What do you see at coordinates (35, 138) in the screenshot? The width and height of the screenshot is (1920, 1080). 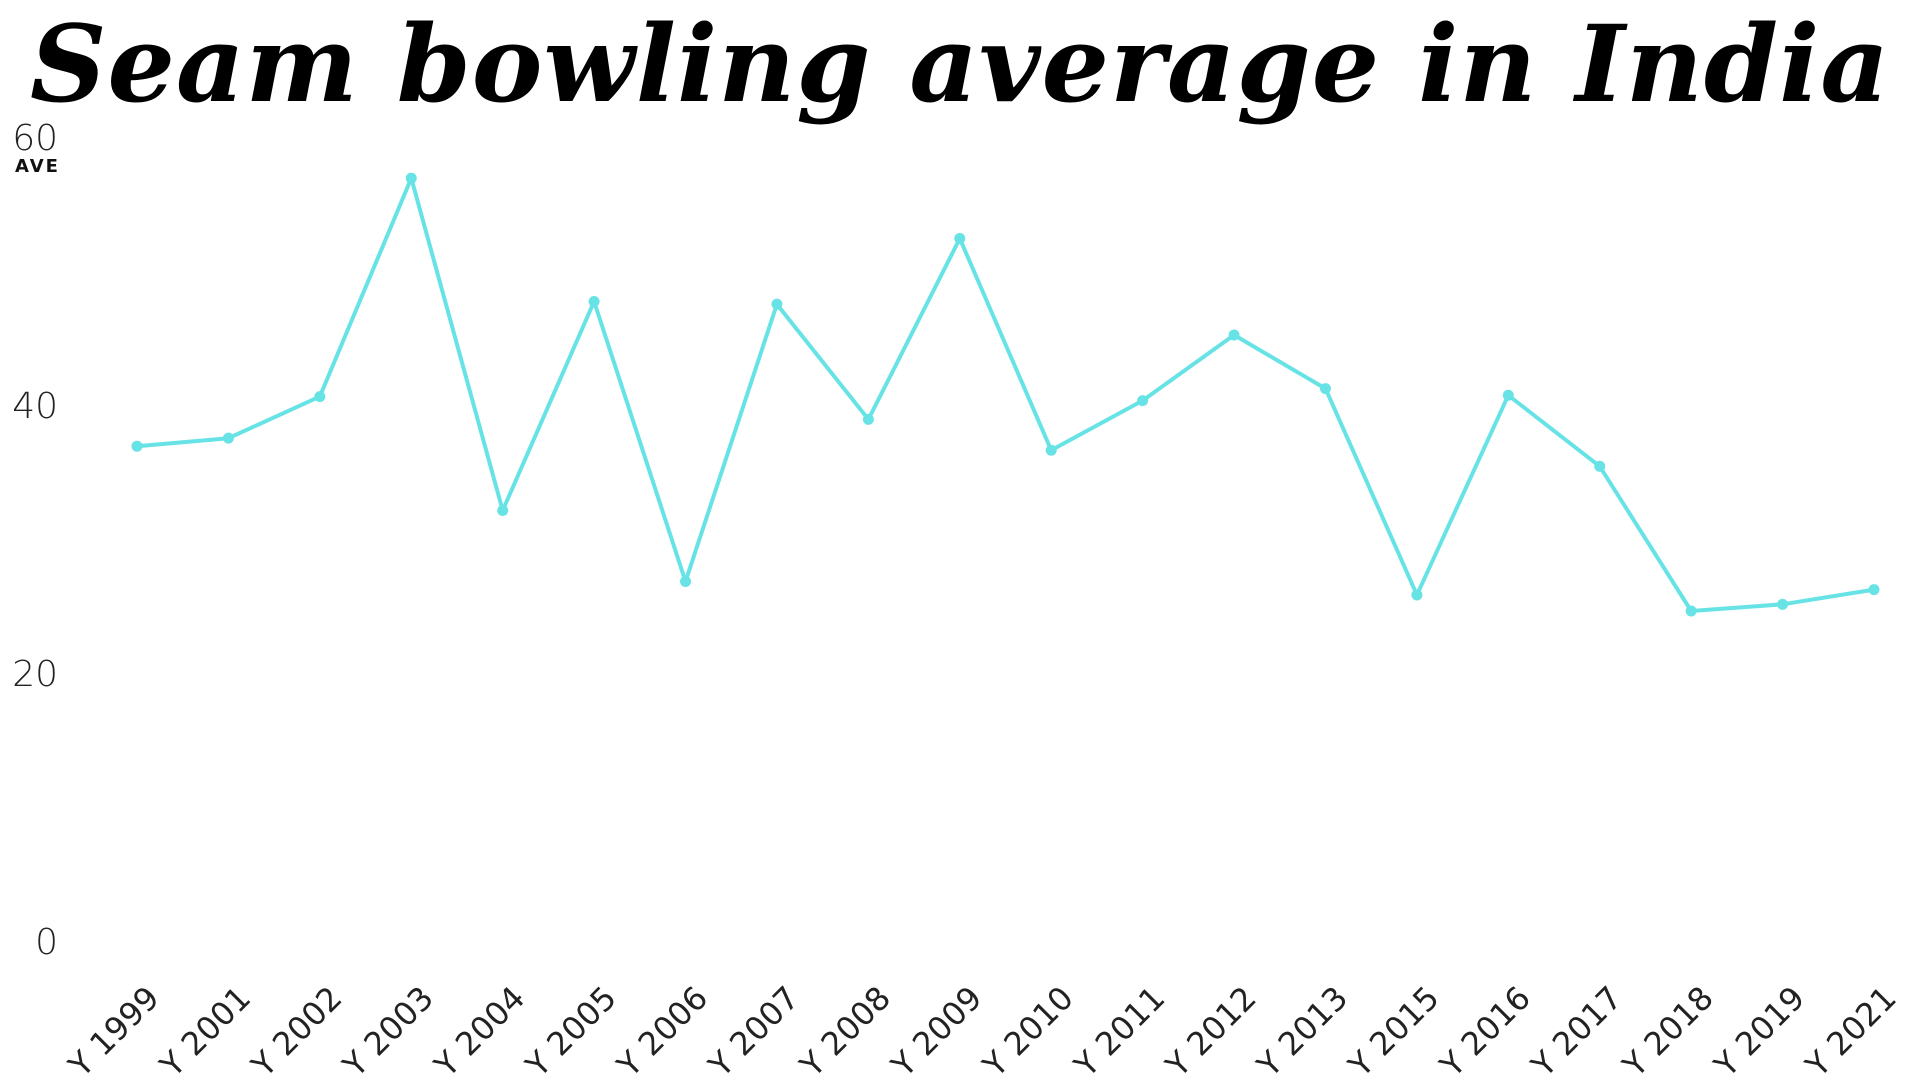 I see `y-tick-label: 60` at bounding box center [35, 138].